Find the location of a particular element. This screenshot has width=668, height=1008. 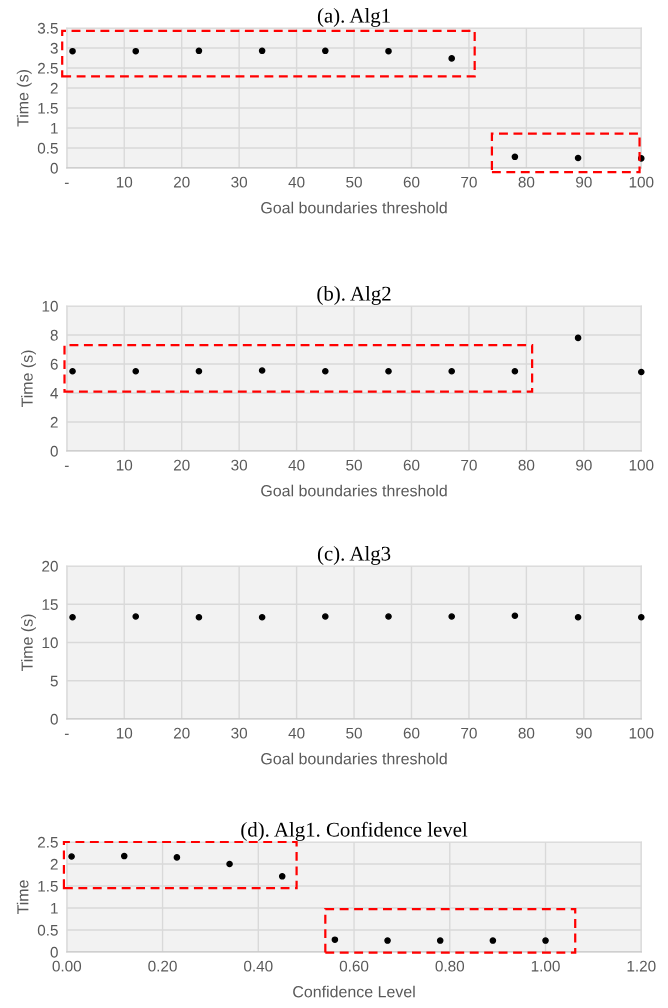

y-tick-label: 3.5 is located at coordinates (47, 28).